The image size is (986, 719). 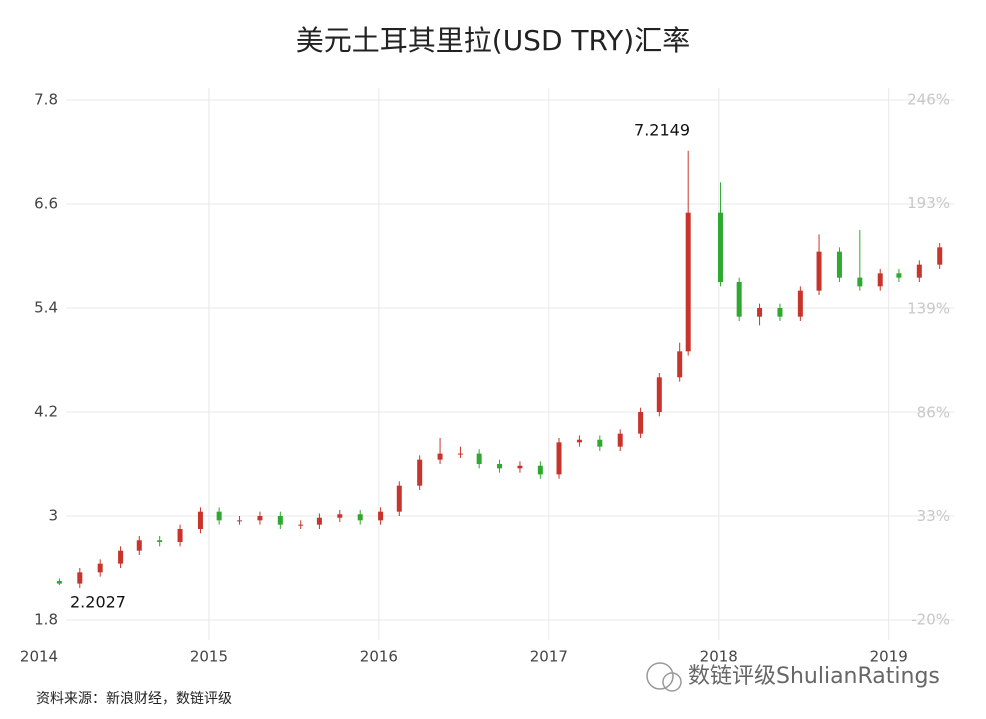 What do you see at coordinates (549, 657) in the screenshot?
I see `x-tick-label: 2017` at bounding box center [549, 657].